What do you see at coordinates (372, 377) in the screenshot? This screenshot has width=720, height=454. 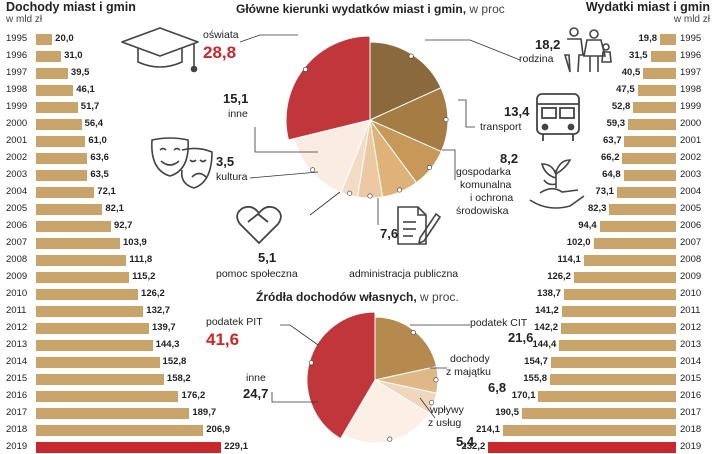 I see `income-pie` at bounding box center [372, 377].